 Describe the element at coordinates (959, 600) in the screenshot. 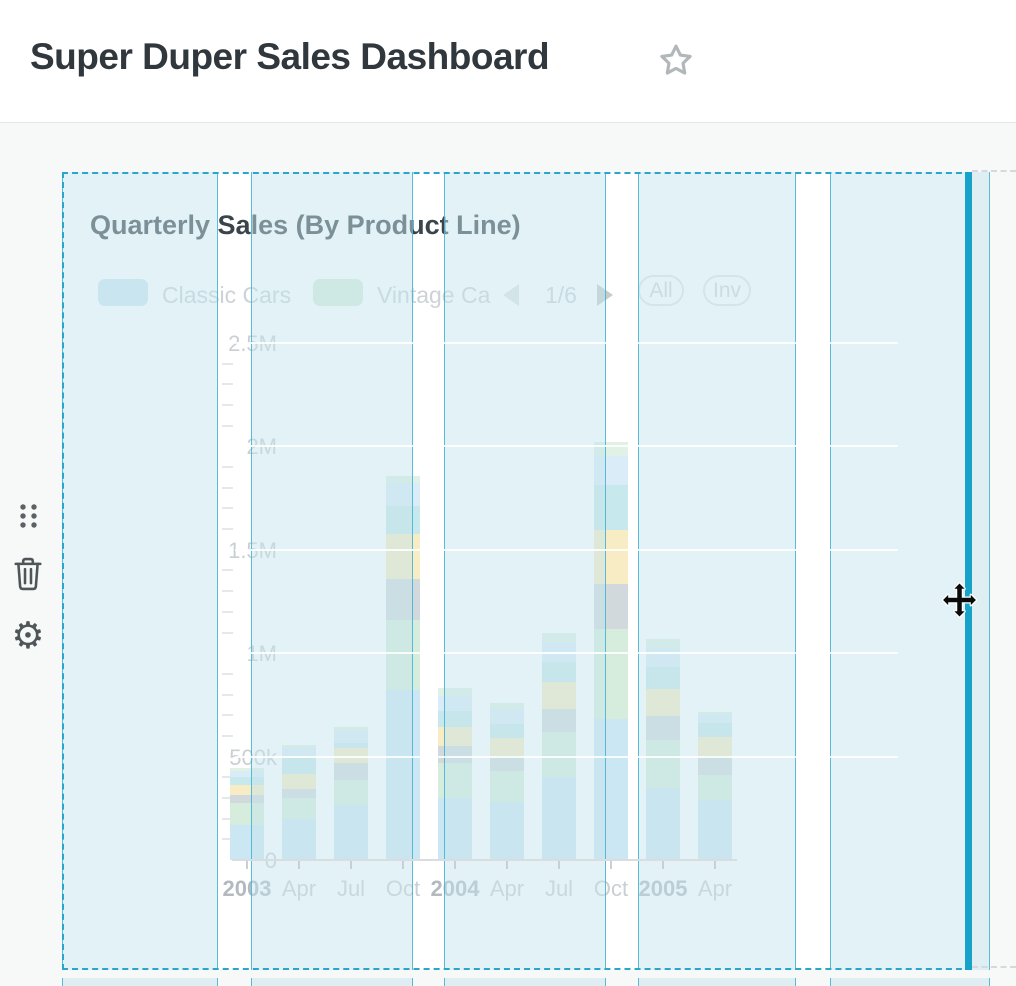

I see `move-cursor-icon` at that location.